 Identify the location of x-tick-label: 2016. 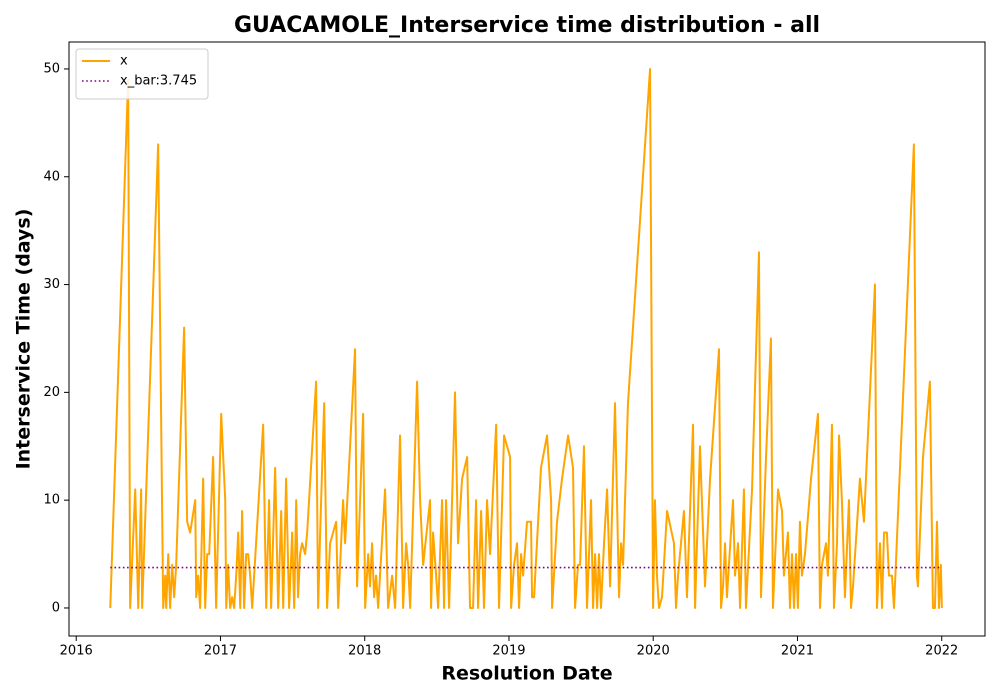
(76, 651).